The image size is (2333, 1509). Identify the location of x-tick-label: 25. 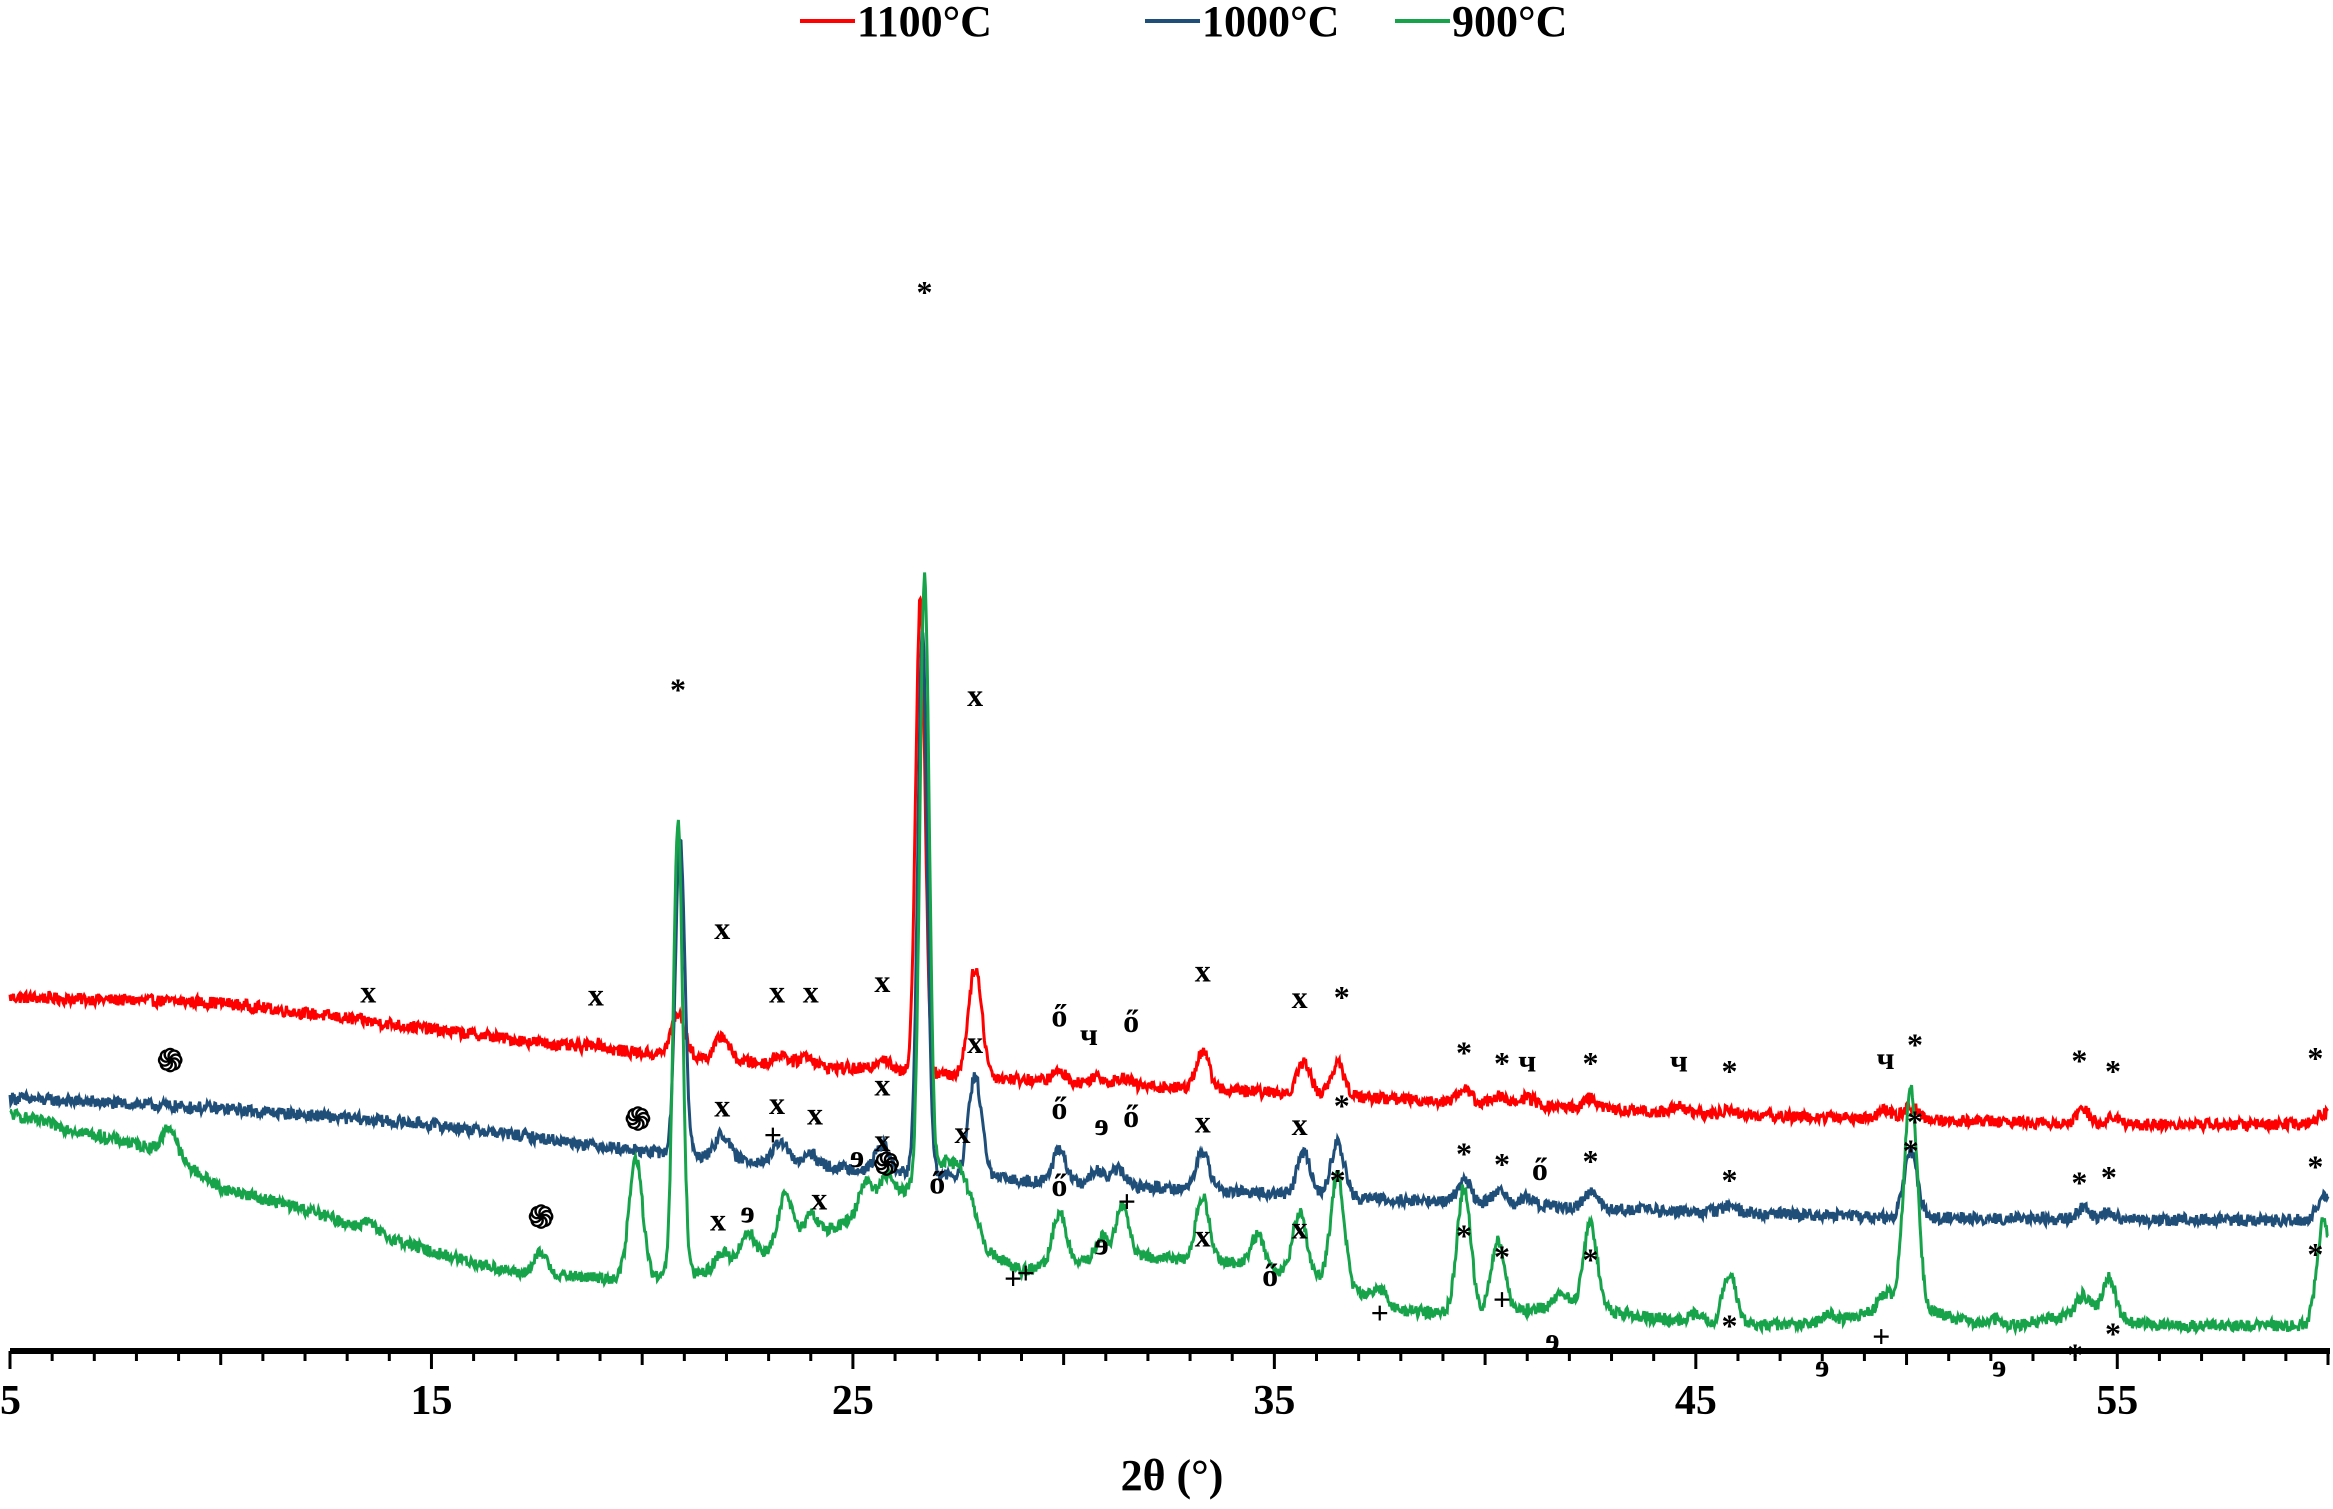
(853, 1401).